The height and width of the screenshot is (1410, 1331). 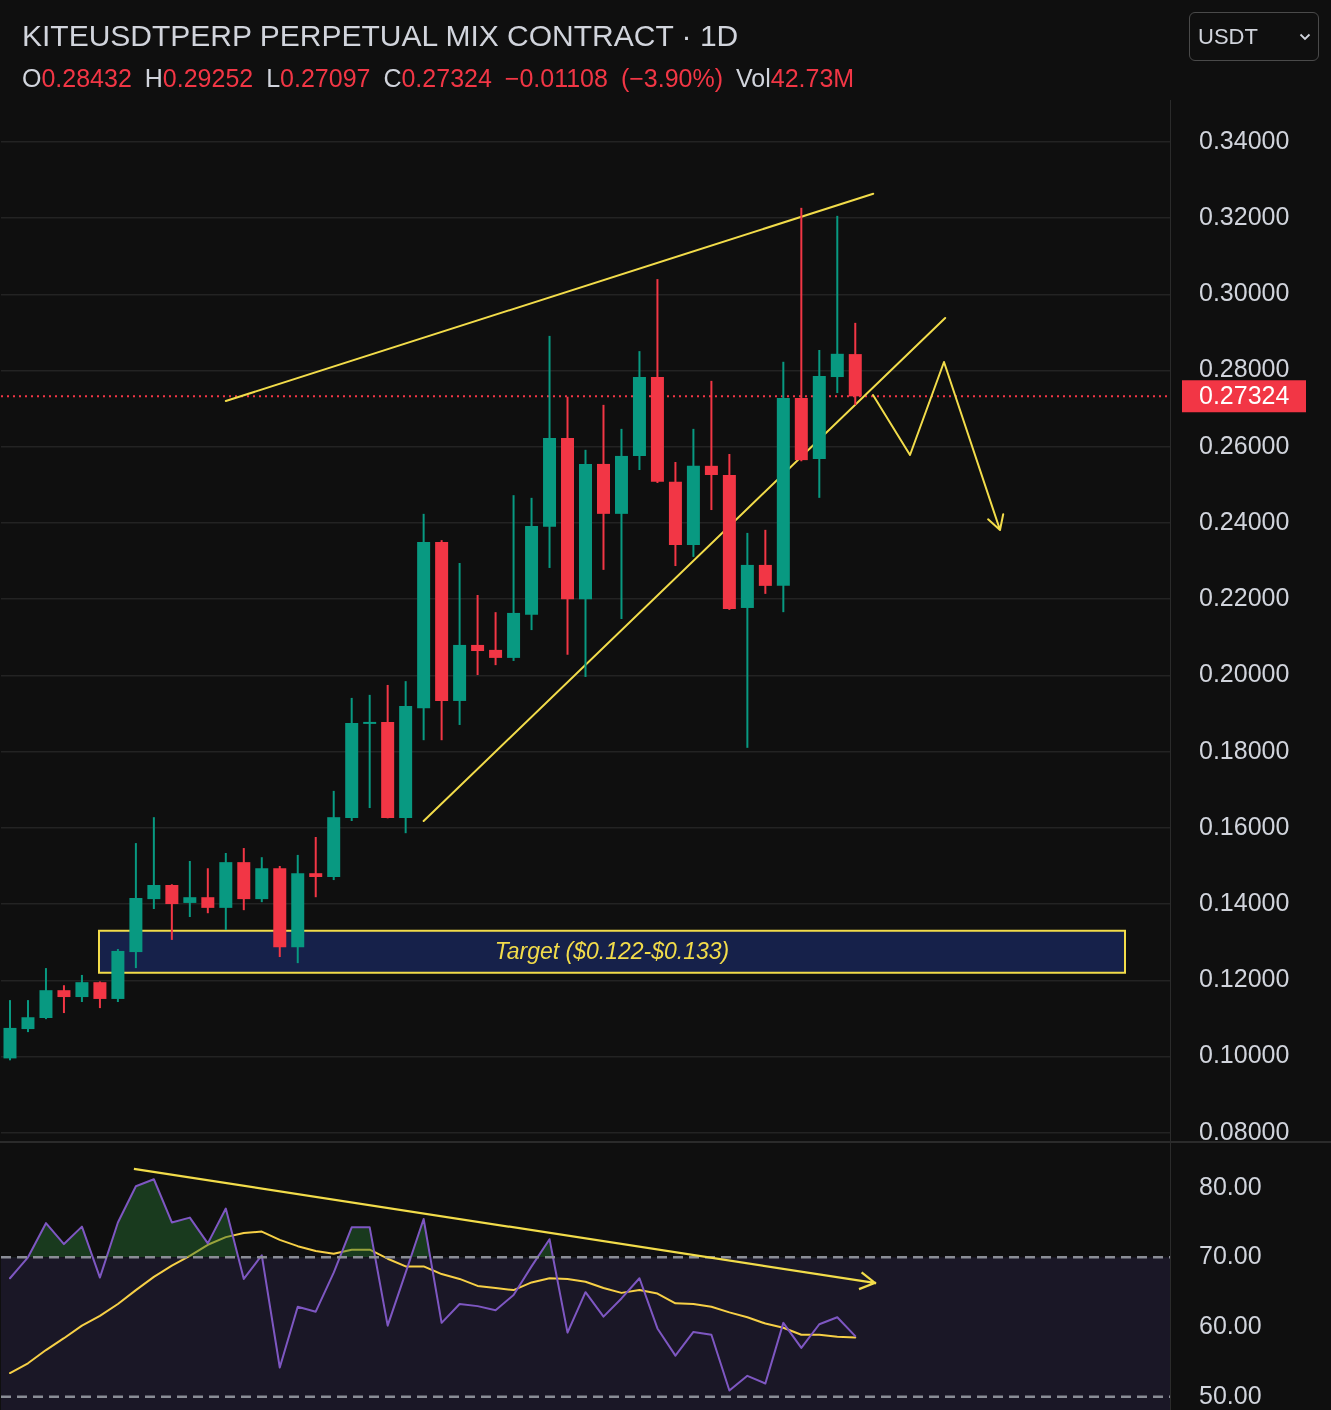 I want to click on chart-title: KITEUSDTPERP PERPETUAL MIX CONTRACT · 1D, so click(x=380, y=36).